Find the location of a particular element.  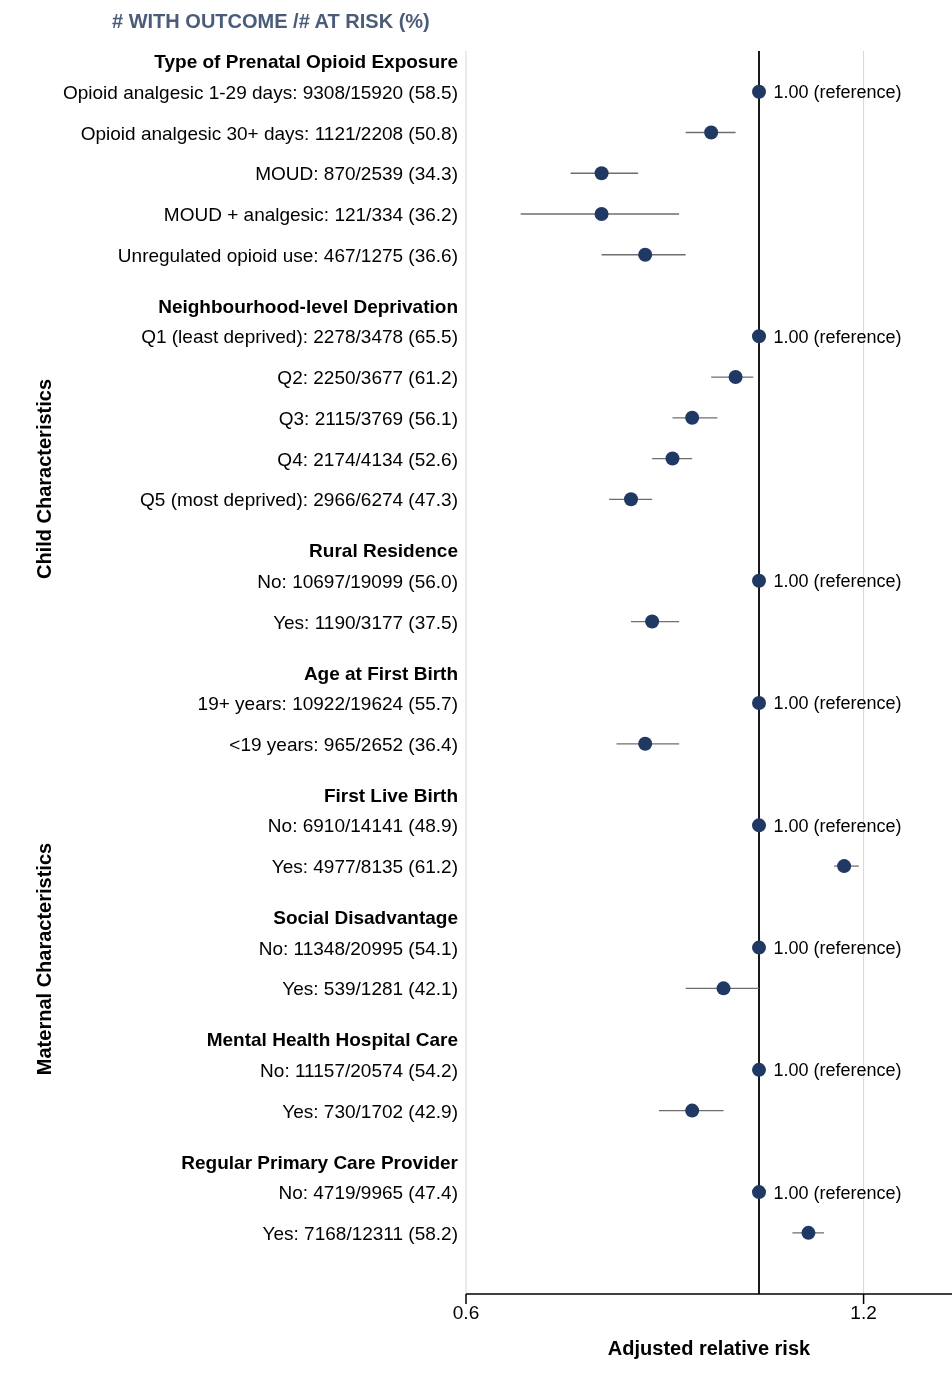

y-tick-label: No: 11157/20574 (54.2) is located at coordinates (359, 1070).